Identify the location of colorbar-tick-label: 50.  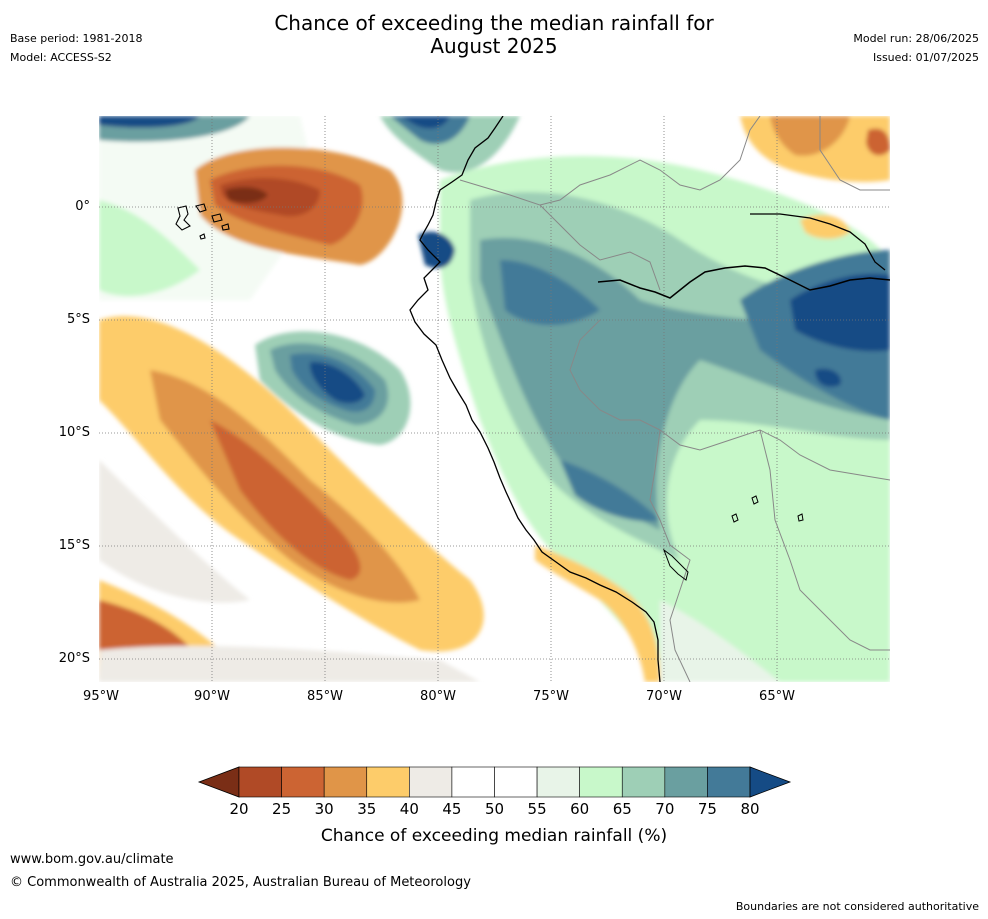
(494, 809).